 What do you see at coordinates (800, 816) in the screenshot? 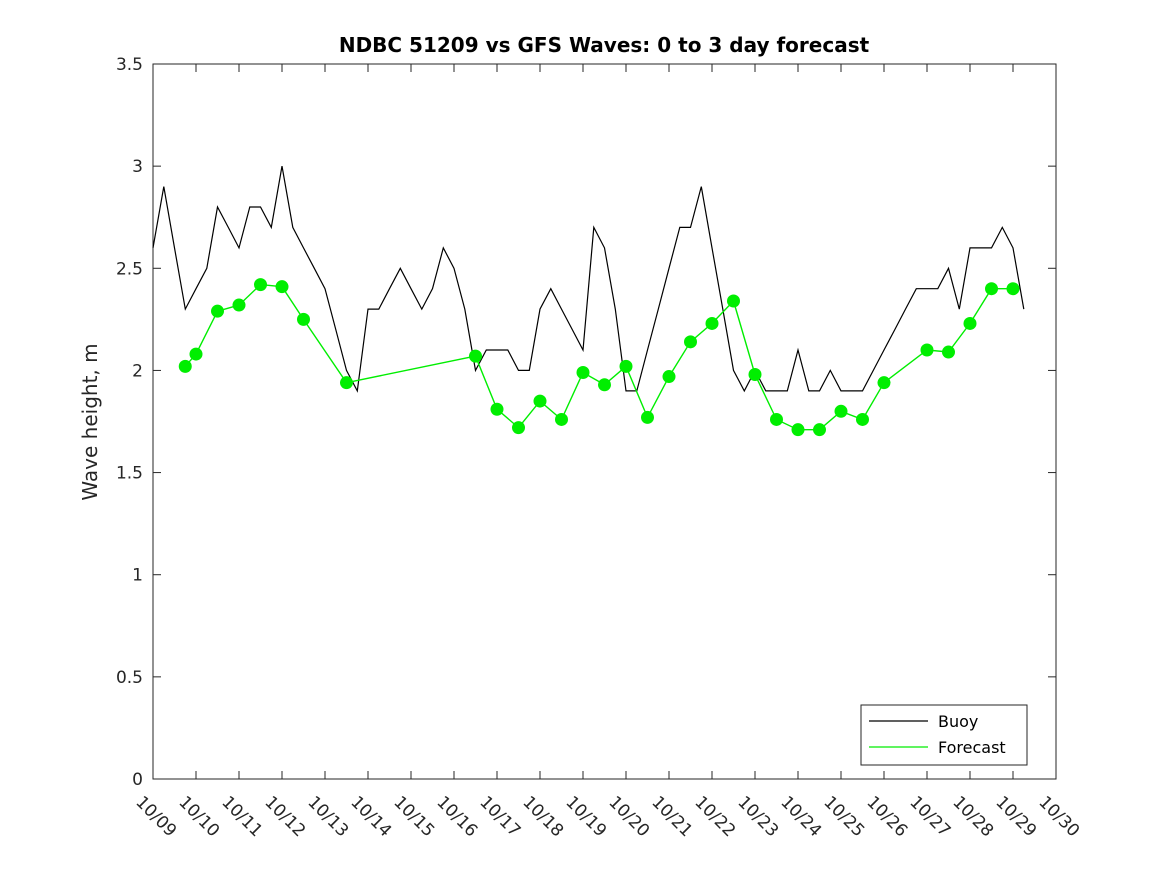
I see `x-tick-label: 10/24` at bounding box center [800, 816].